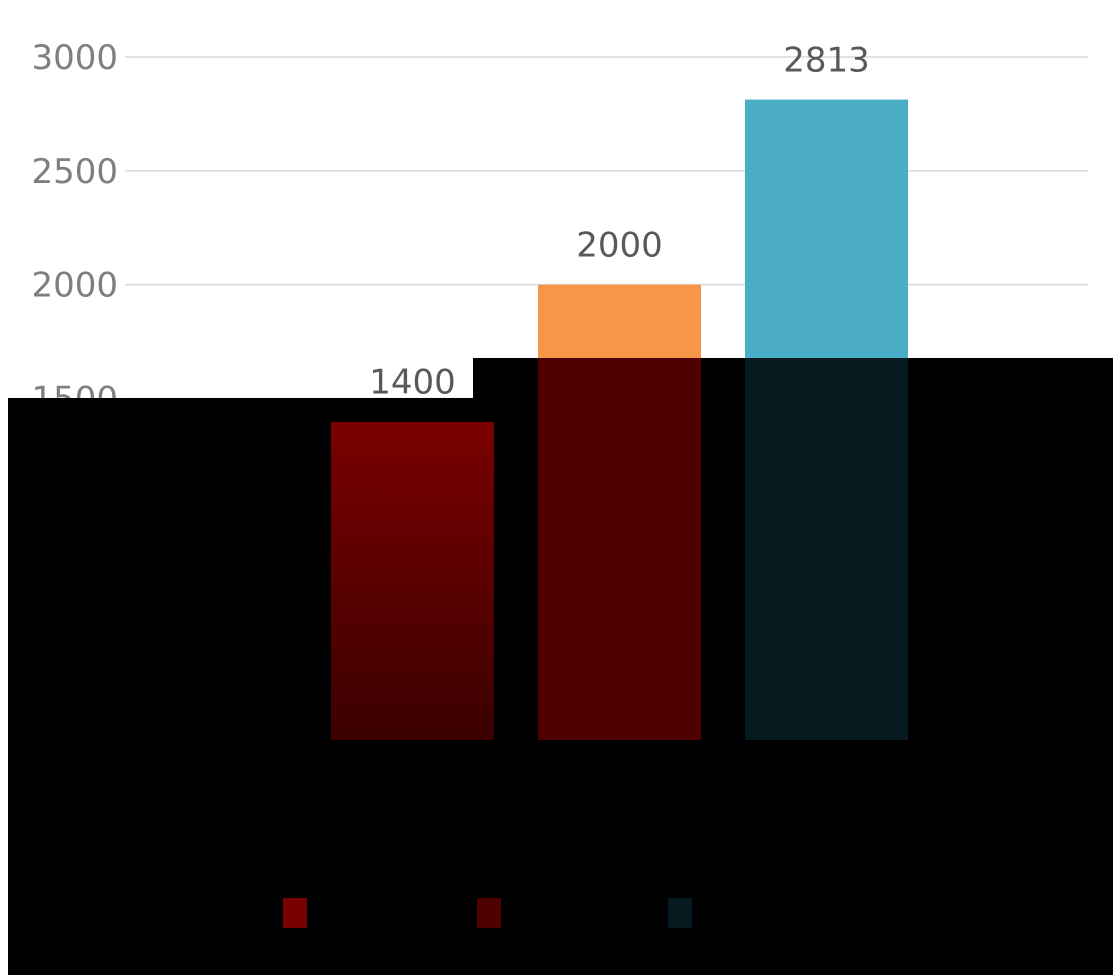 The height and width of the screenshot is (975, 1113). Describe the element at coordinates (74, 58) in the screenshot. I see `y-tick-label: 3000` at that location.